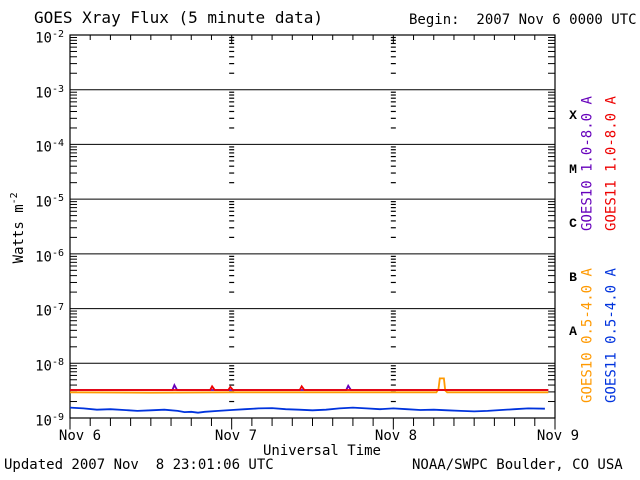 This screenshot has width=640, height=480. What do you see at coordinates (587, 335) in the screenshot?
I see `legend-goes10-short: GOES10 0.5-4.0 A` at bounding box center [587, 335].